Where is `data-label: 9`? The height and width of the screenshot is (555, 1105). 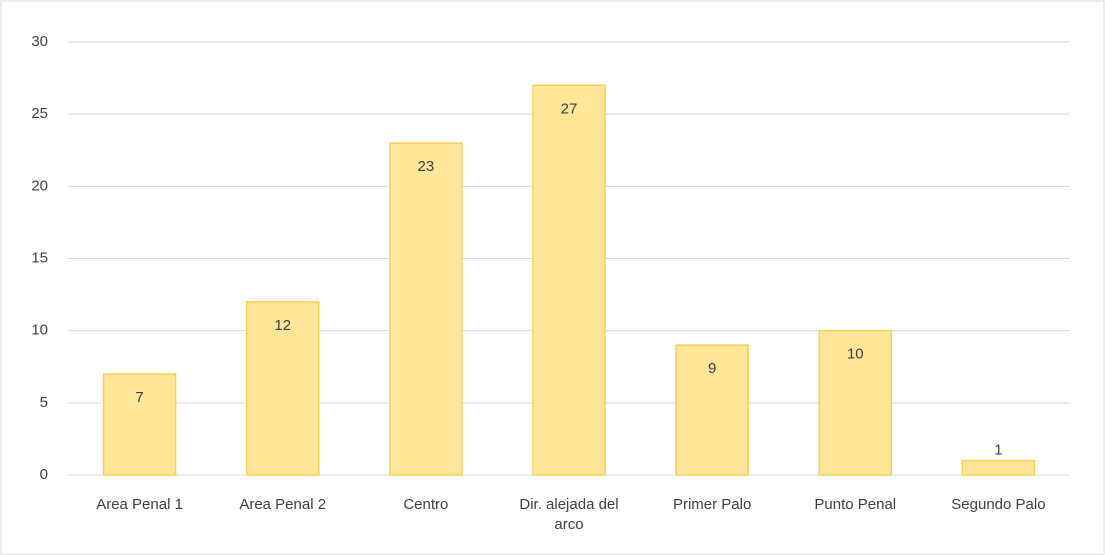 data-label: 9 is located at coordinates (712, 368).